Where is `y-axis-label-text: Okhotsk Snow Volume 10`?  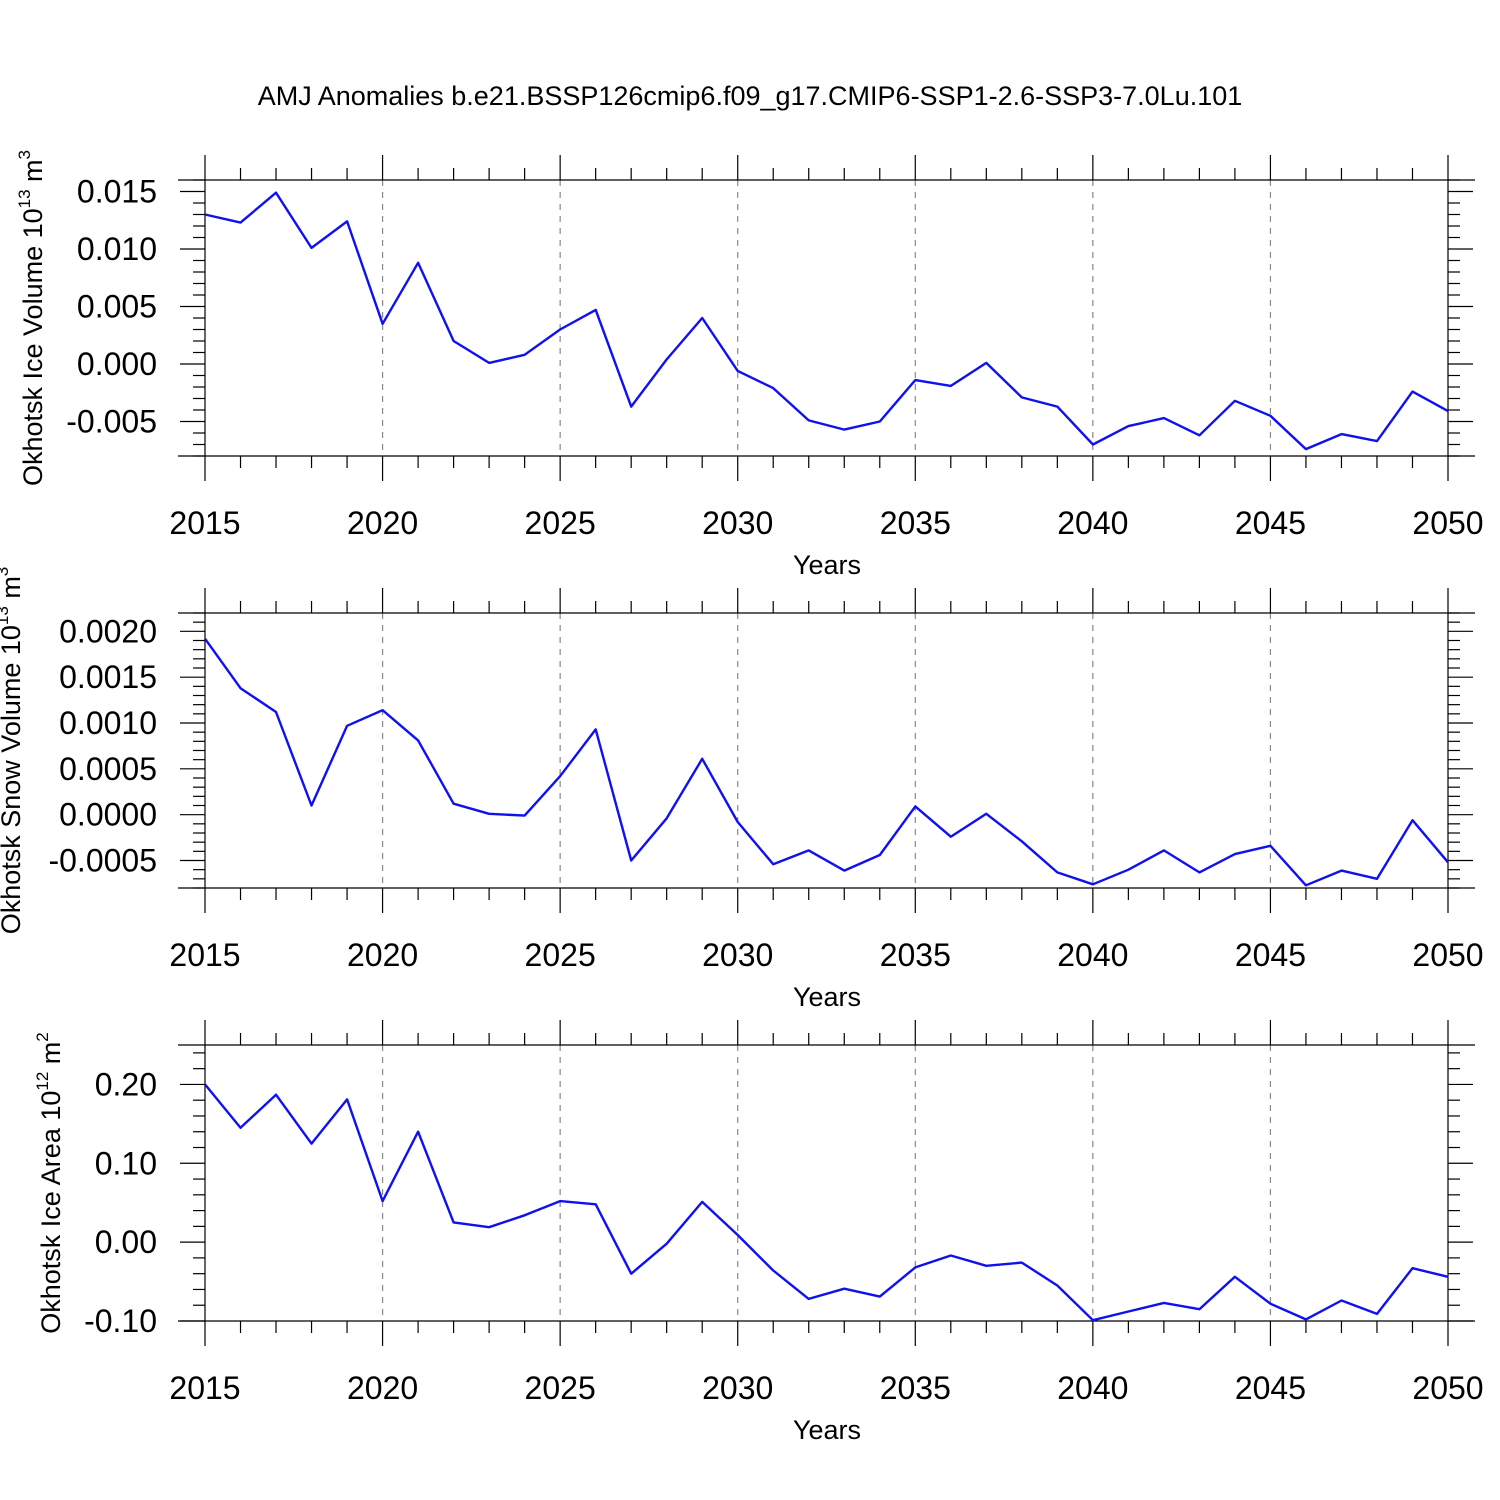 y-axis-label-text: Okhotsk Snow Volume 10 is located at coordinates (13, 779).